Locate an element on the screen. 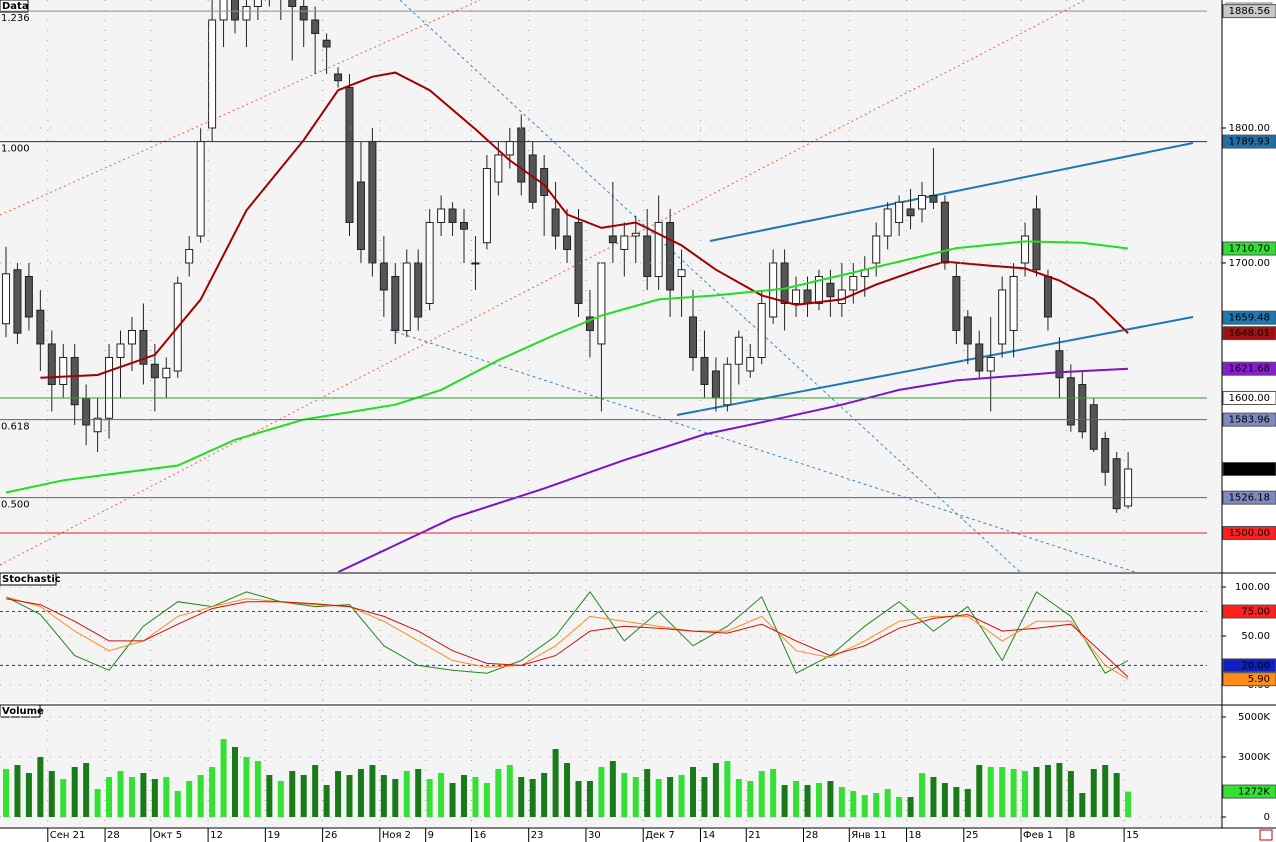 The height and width of the screenshot is (842, 1276). price-marker-label: 1547.40 is located at coordinates (1249, 469).